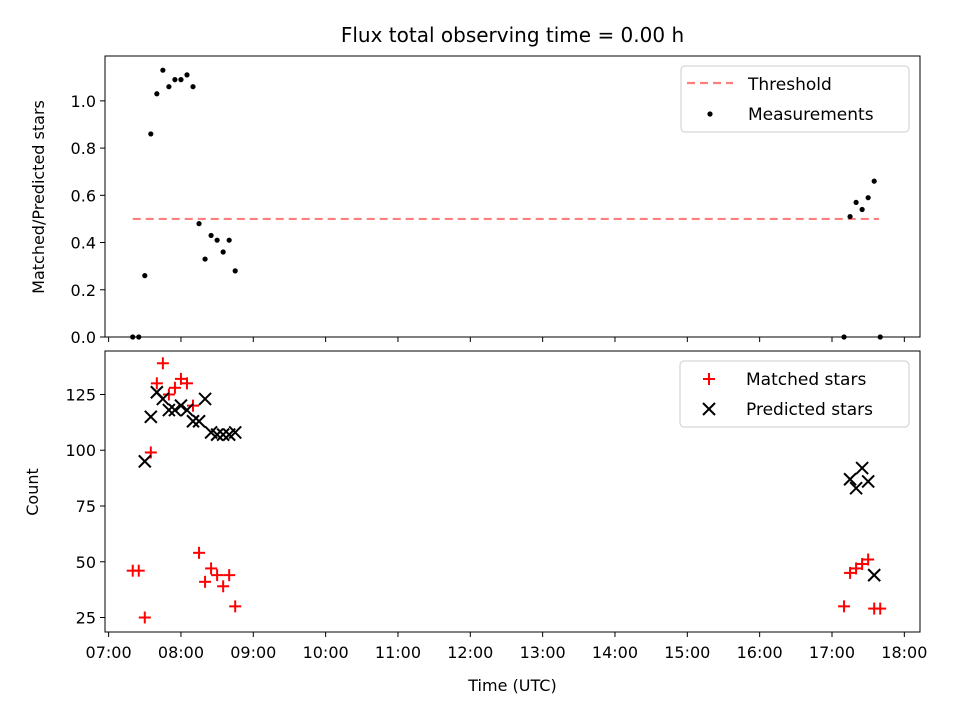  I want to click on top-y-tick-label: 0.8, so click(83, 148).